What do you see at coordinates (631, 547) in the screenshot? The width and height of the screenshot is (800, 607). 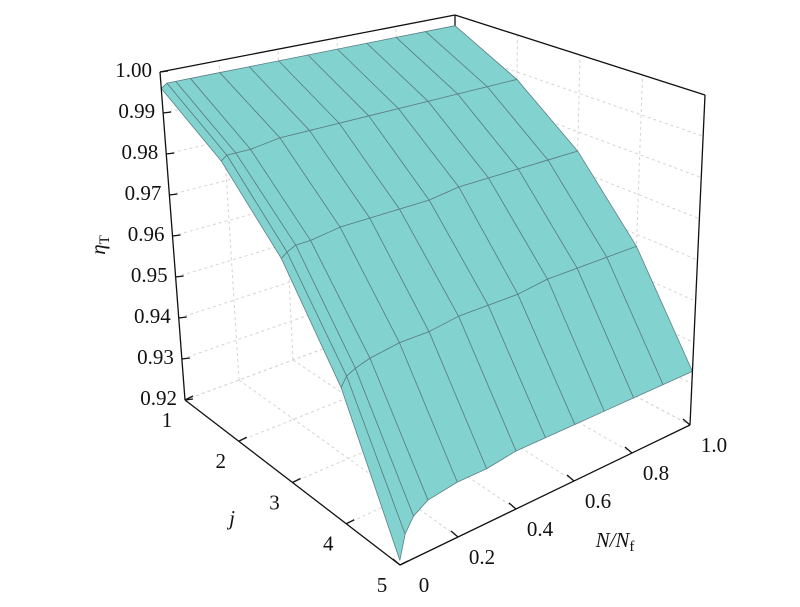 I see `x-axis-title-sub: f` at bounding box center [631, 547].